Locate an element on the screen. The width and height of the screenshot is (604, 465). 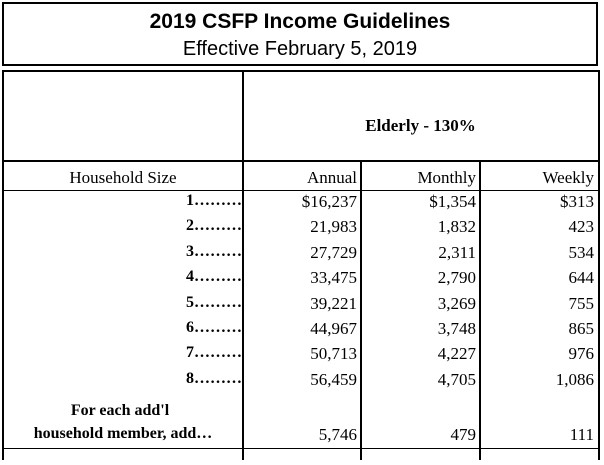
table-bottom-rule is located at coordinates (300, 448).